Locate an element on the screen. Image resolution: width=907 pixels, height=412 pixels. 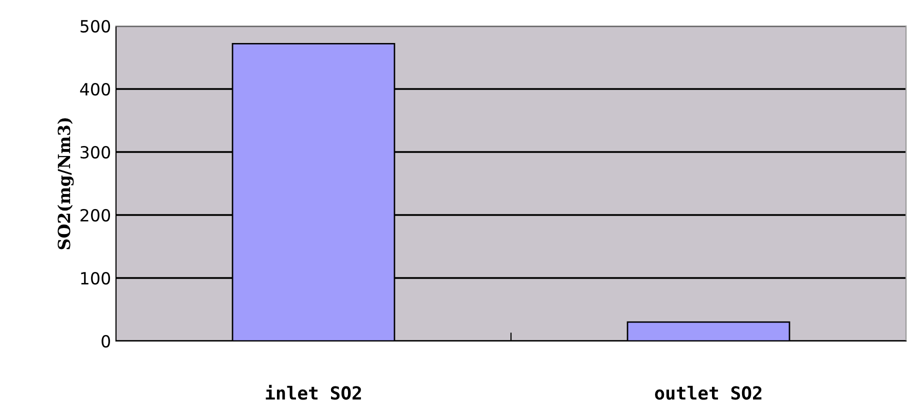
y-tick-label: 100 is located at coordinates (95, 278).